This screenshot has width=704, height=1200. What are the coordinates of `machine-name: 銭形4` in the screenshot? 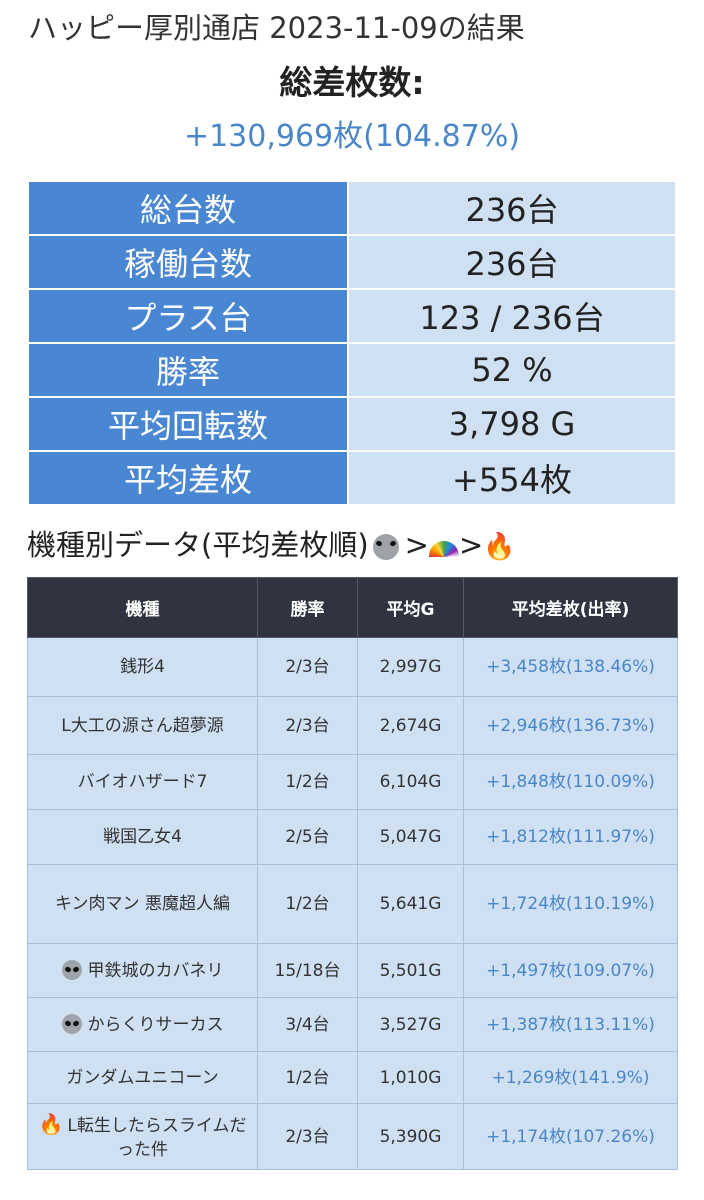 It's located at (142, 667).